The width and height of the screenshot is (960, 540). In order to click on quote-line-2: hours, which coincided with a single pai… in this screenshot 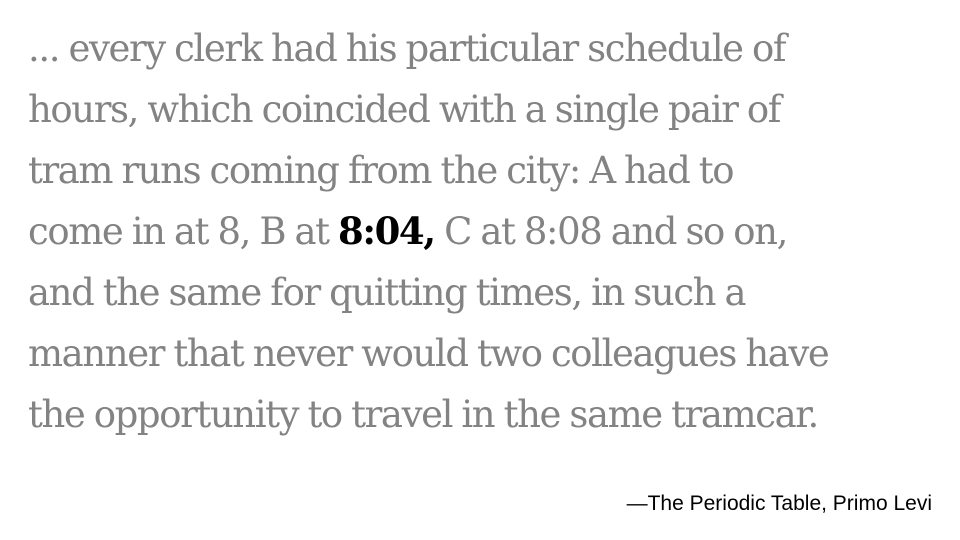, I will do `click(404, 109)`.